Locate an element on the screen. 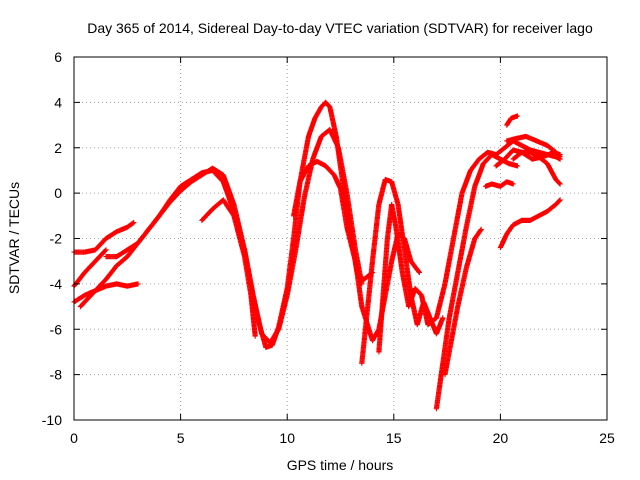  y-tick-label: 6 is located at coordinates (58, 57).